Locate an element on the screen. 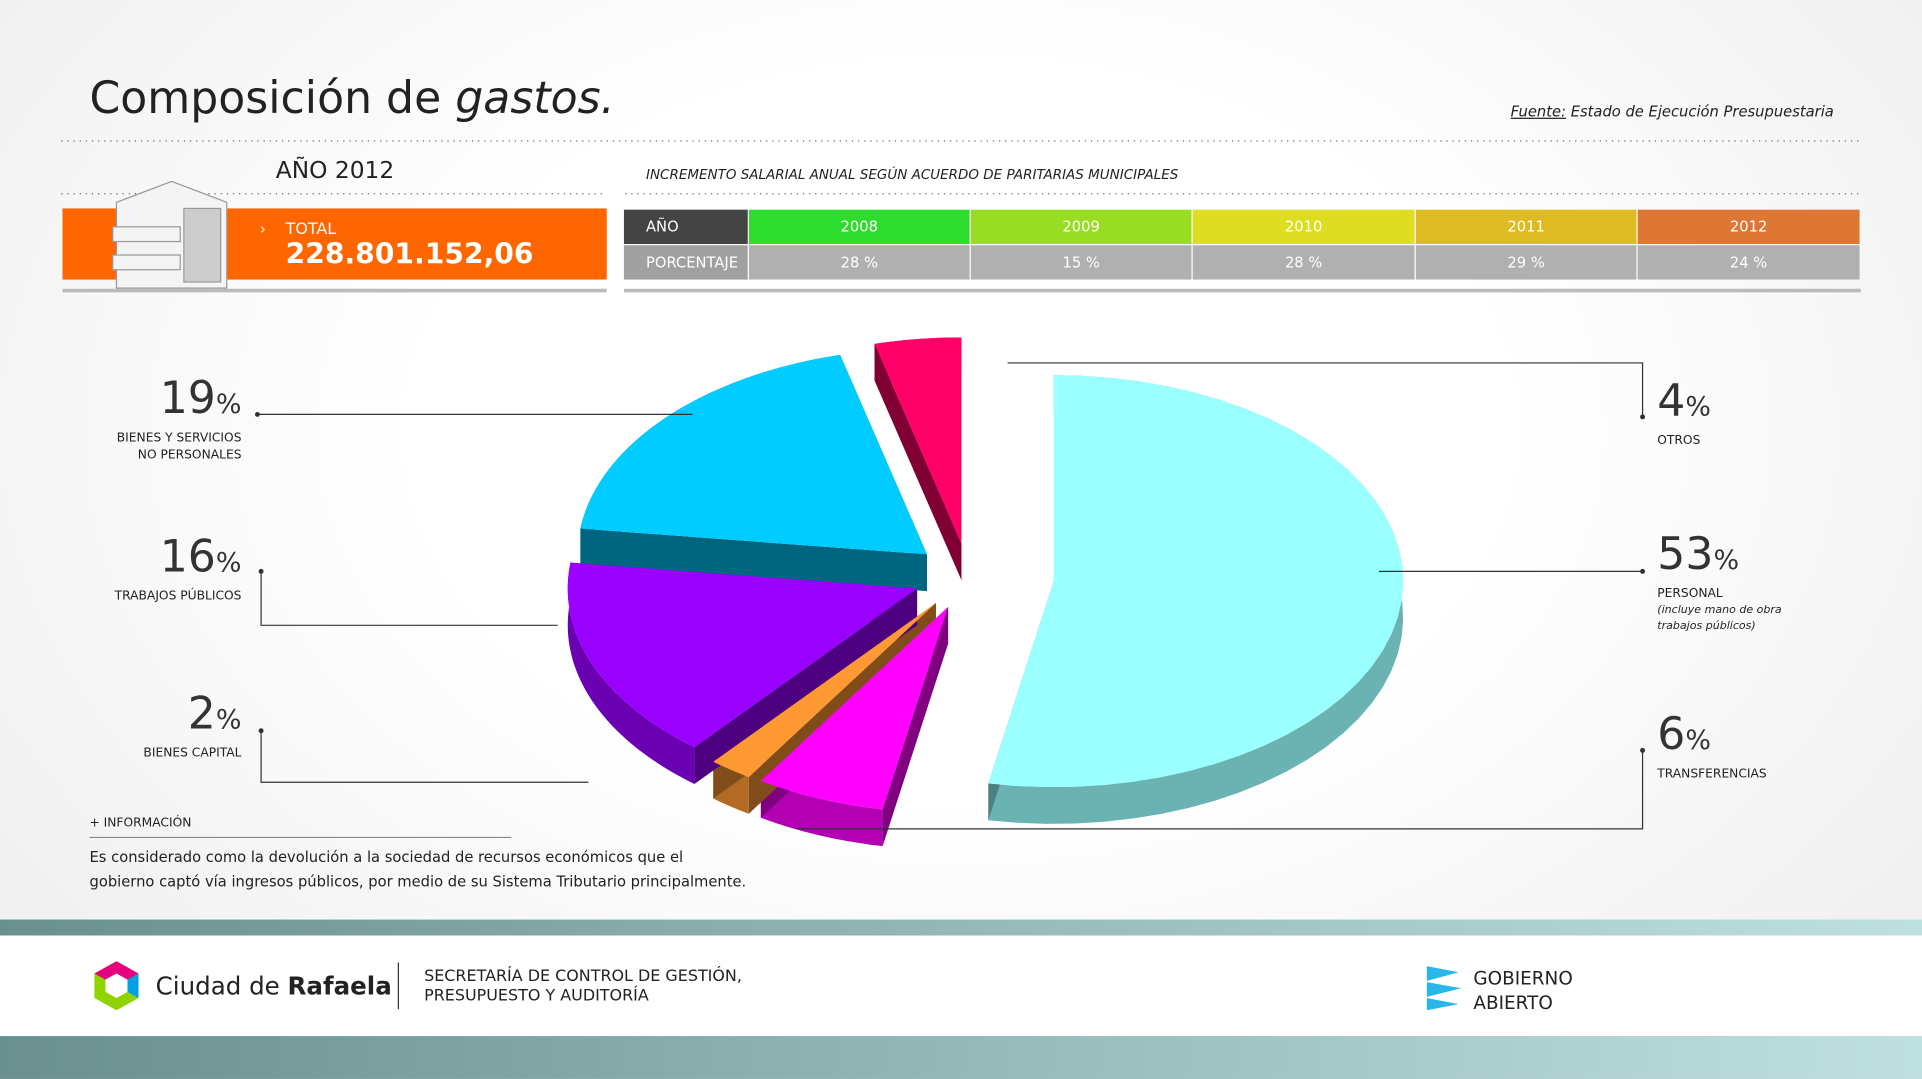  percent: 19% is located at coordinates (179, 402).